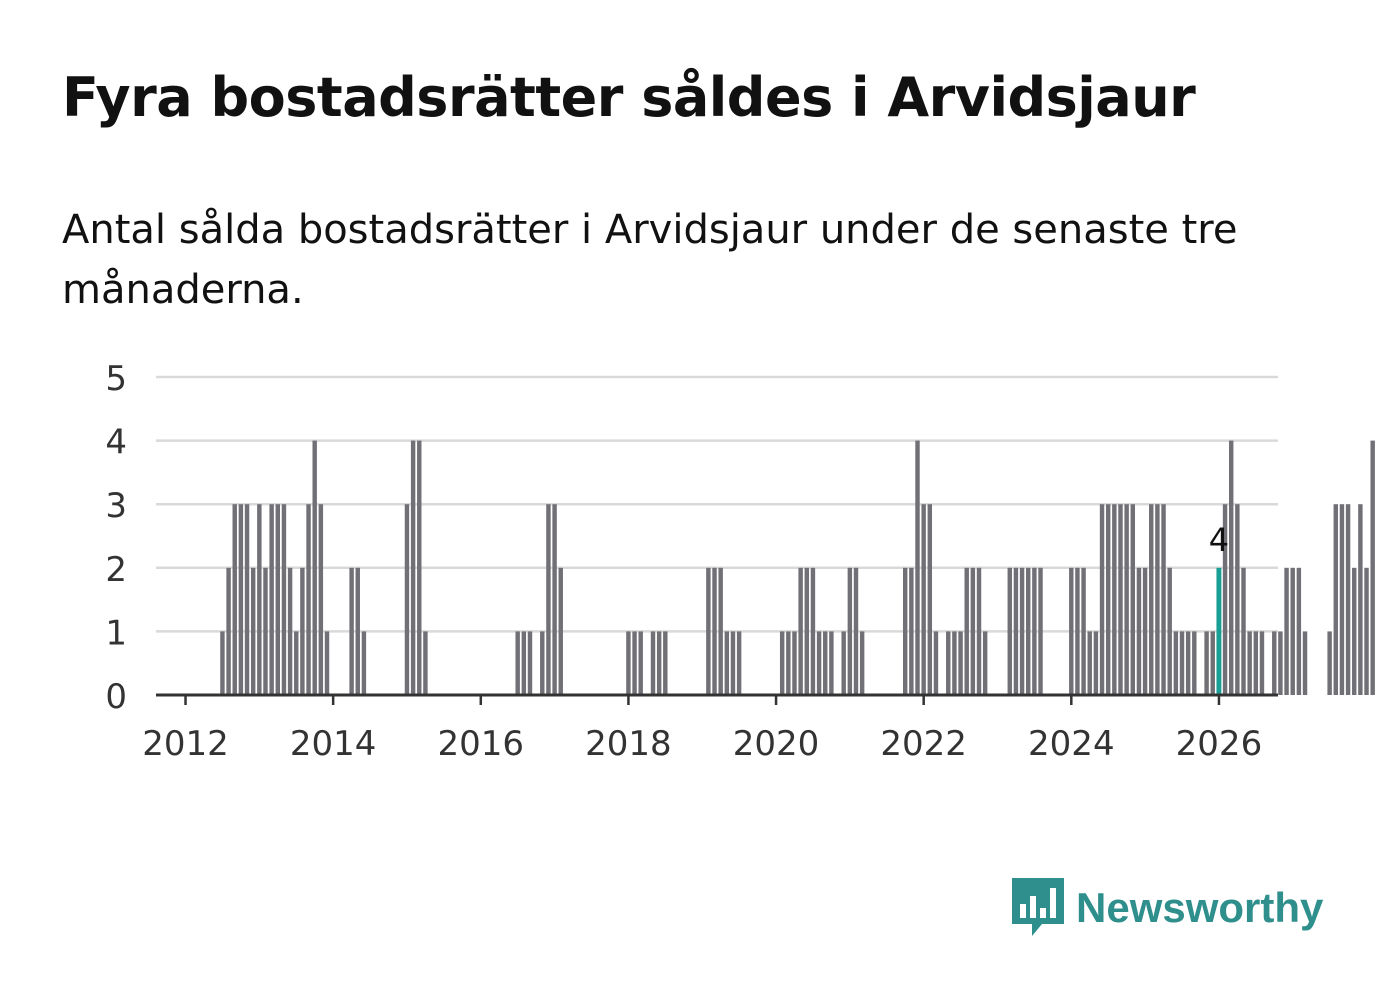 The image size is (1382, 999). Describe the element at coordinates (629, 97) in the screenshot. I see `chart-title: Fyra bostadsrätter såldes i Arvidsjaur` at that location.